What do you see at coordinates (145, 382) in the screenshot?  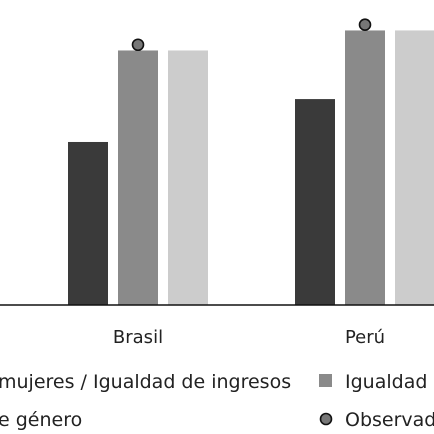 I see `legend-label: mujeres / Igualdad de ingresos` at bounding box center [145, 382].